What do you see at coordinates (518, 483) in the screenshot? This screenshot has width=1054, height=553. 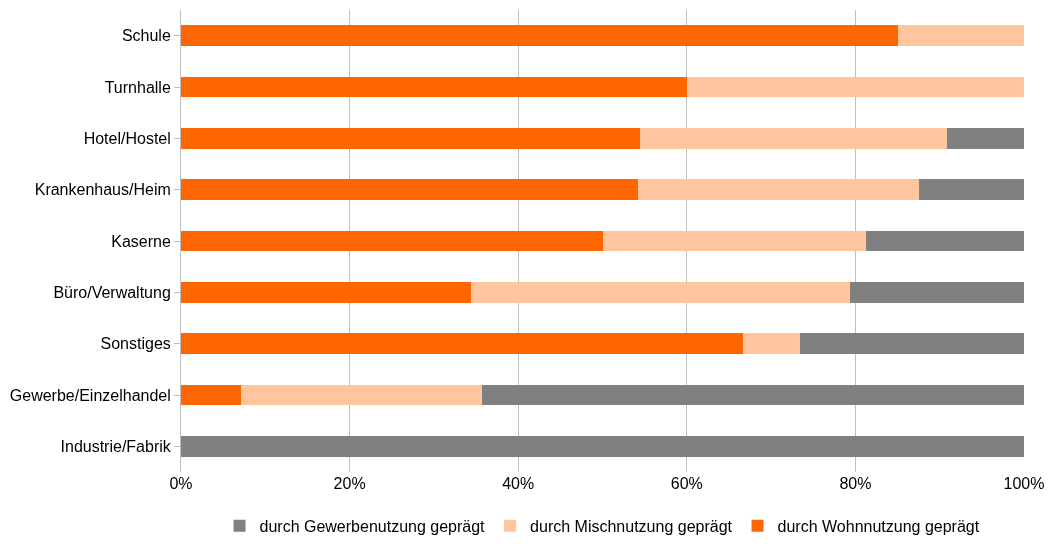 I see `x-tick-label: 40%` at bounding box center [518, 483].